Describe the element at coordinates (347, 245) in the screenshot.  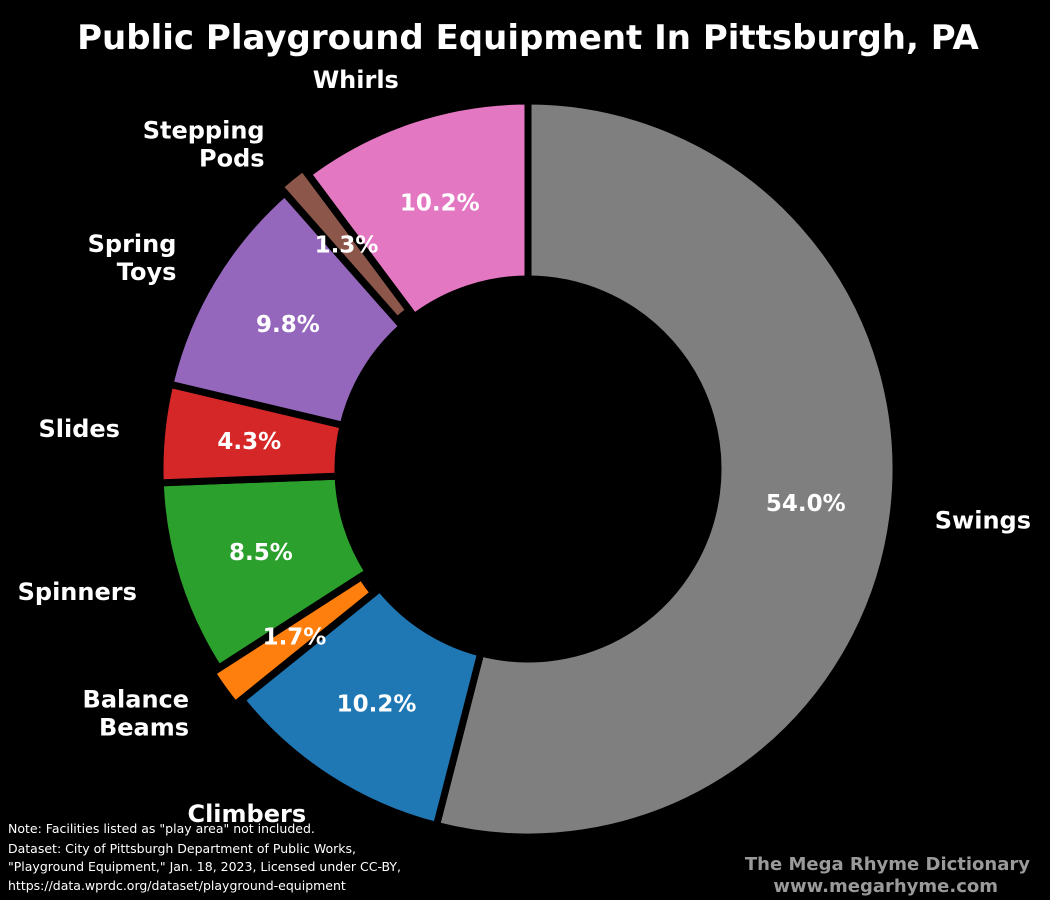
I see `pct-label-stepping-pods: 1.3%` at that location.